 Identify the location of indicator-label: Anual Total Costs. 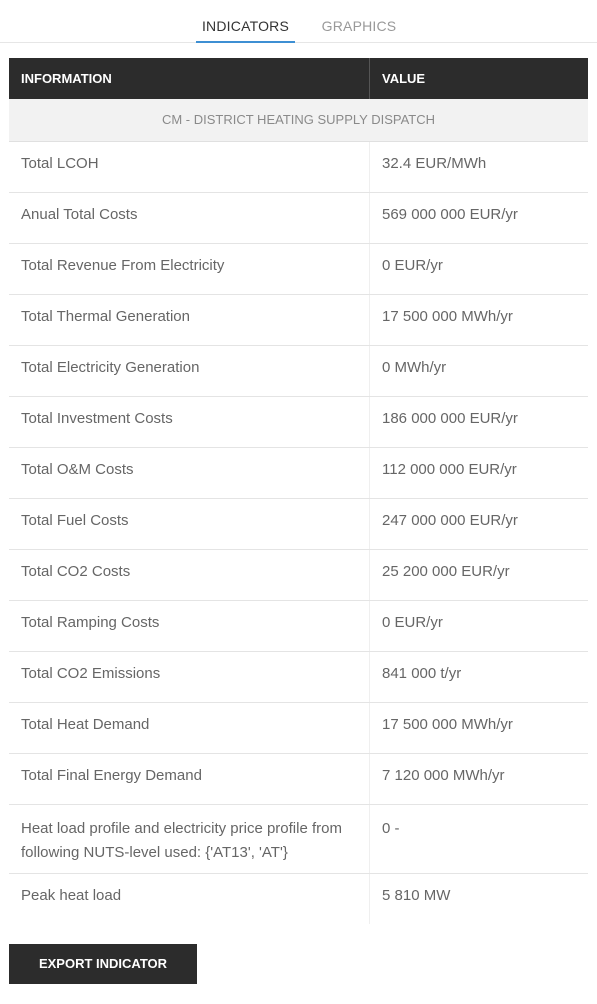
(189, 218).